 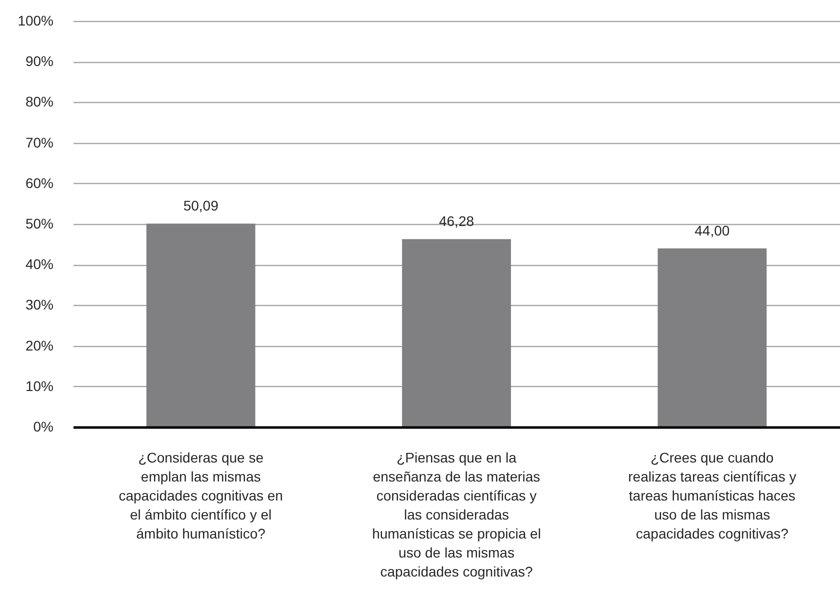 What do you see at coordinates (456, 221) in the screenshot?
I see `data-label: 46,28` at bounding box center [456, 221].